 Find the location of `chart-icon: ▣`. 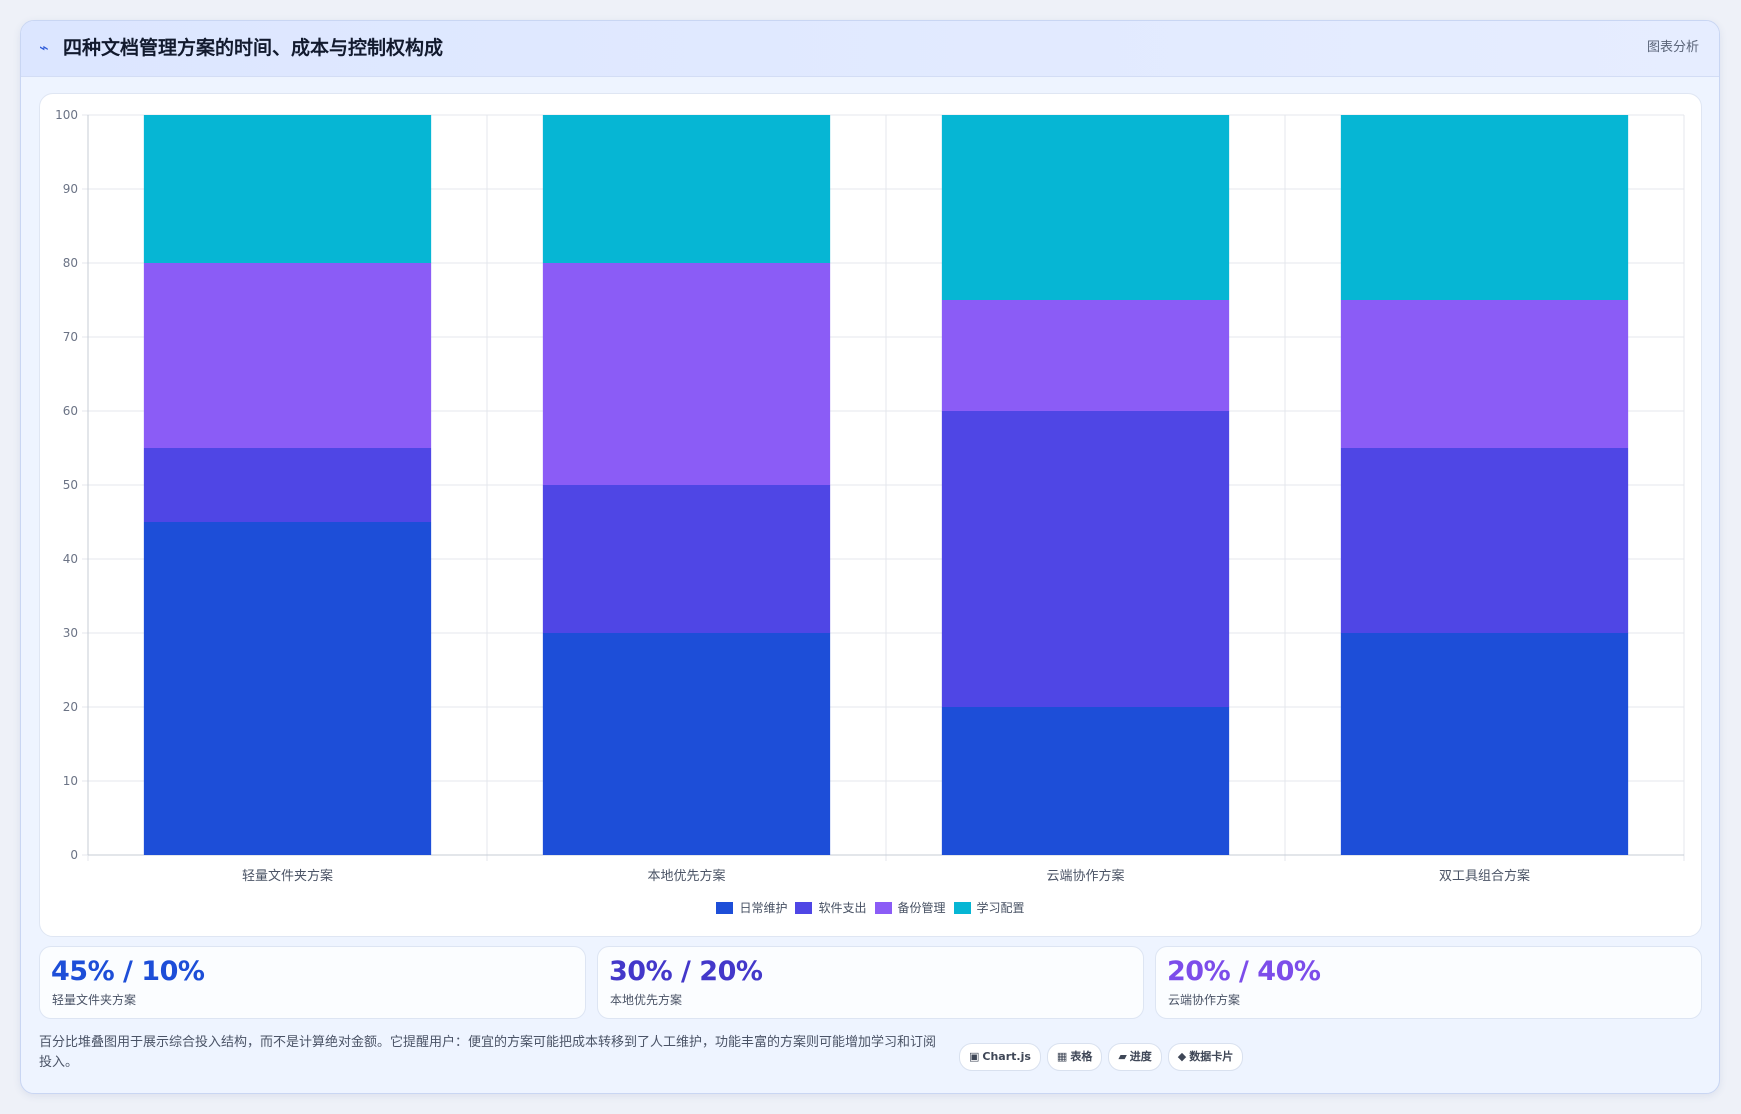

chart-icon: ▣ is located at coordinates (974, 1056).